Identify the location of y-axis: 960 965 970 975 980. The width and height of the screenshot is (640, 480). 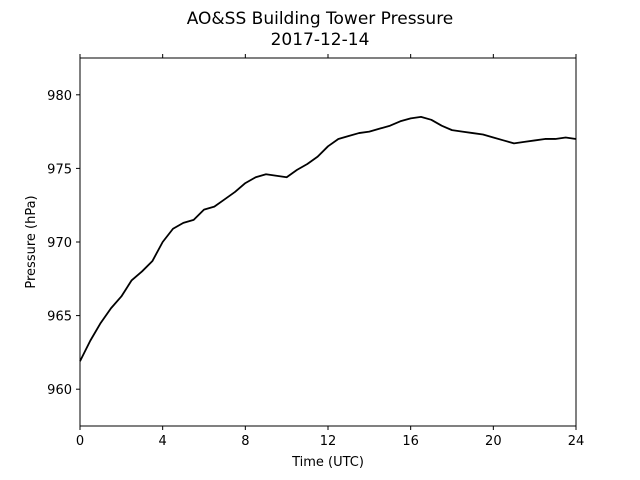
(63, 243).